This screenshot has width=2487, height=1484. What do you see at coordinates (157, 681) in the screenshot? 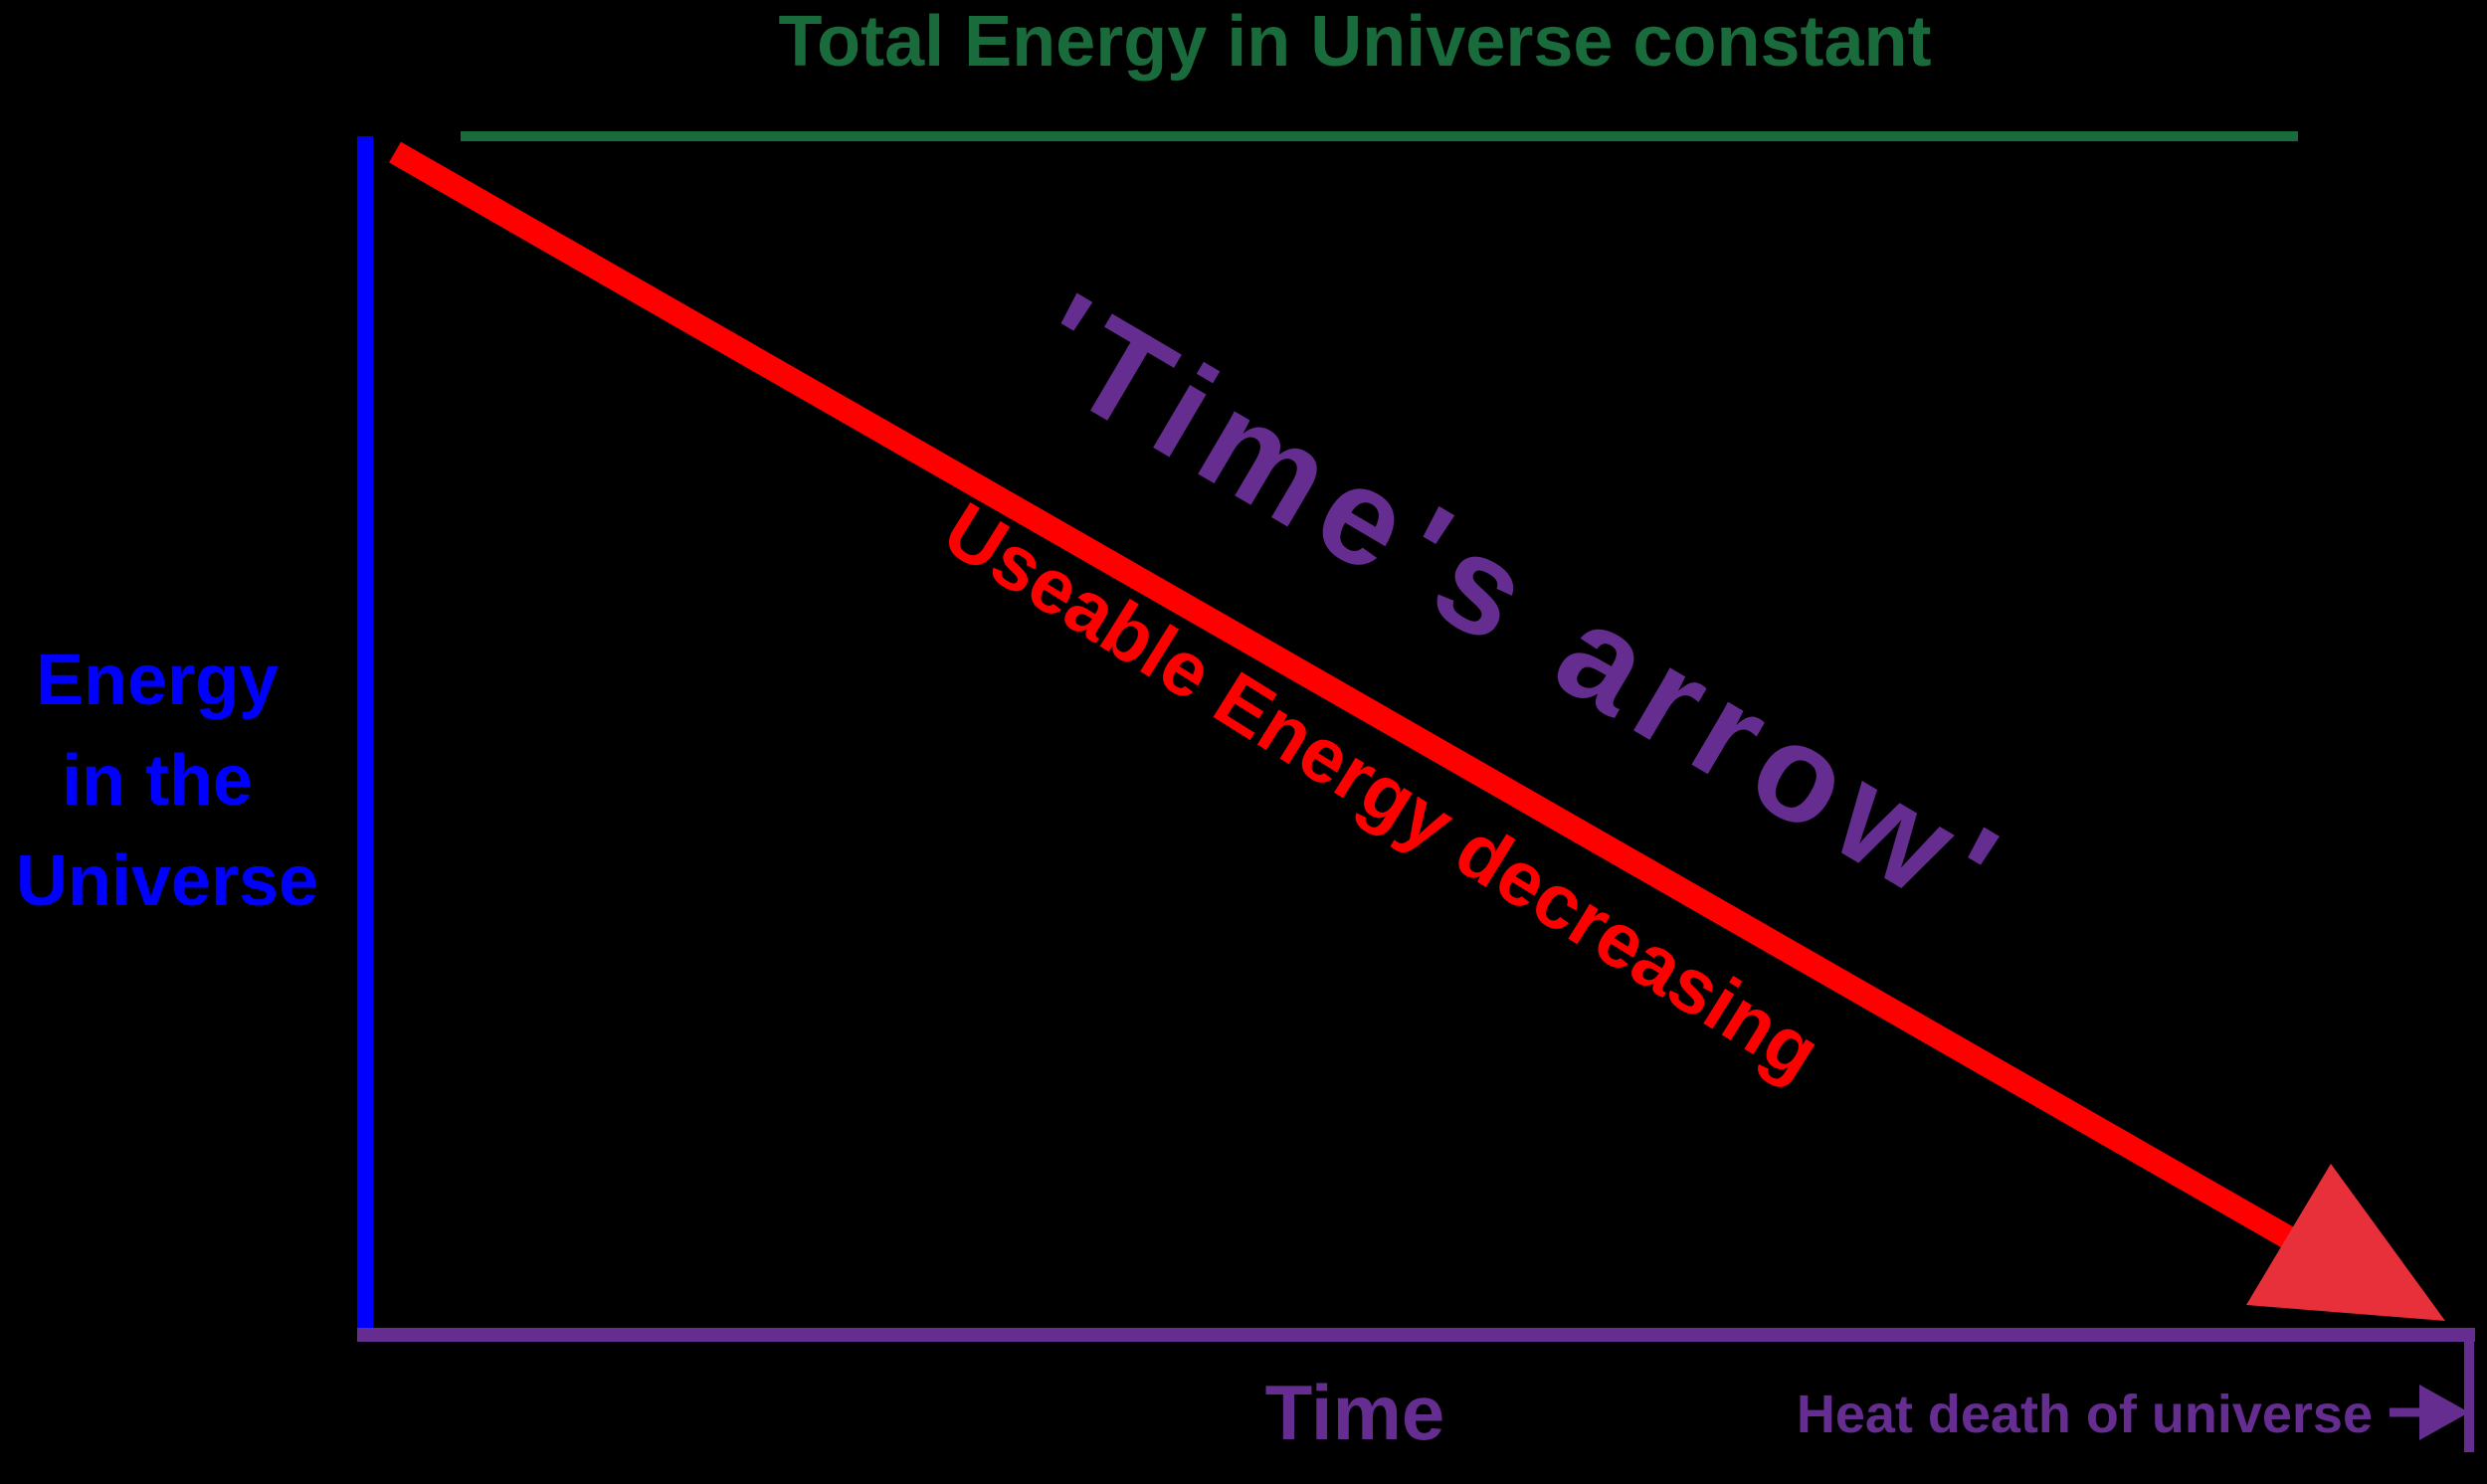
I see `y-axis-label-line-1: Energy` at bounding box center [157, 681].